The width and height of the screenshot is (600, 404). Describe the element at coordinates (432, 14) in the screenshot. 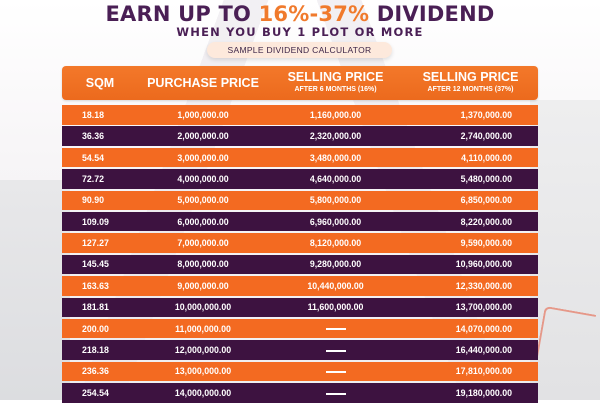

I see `headline-suffix: DIVIDEND` at that location.